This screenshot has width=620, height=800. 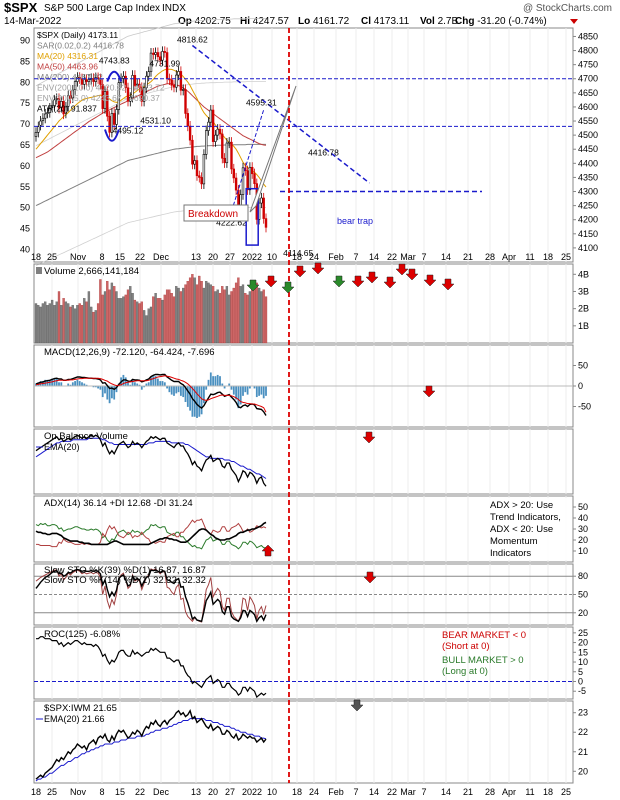 What do you see at coordinates (151, 128) in the screenshot?
I see `ma20-line` at bounding box center [151, 128].